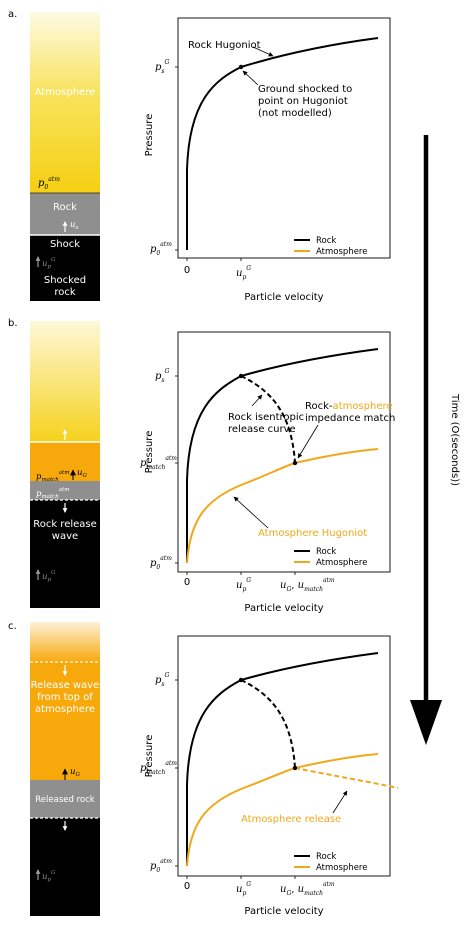  Describe the element at coordinates (65, 642) in the screenshot. I see `atmosphere-top-layer` at that location.